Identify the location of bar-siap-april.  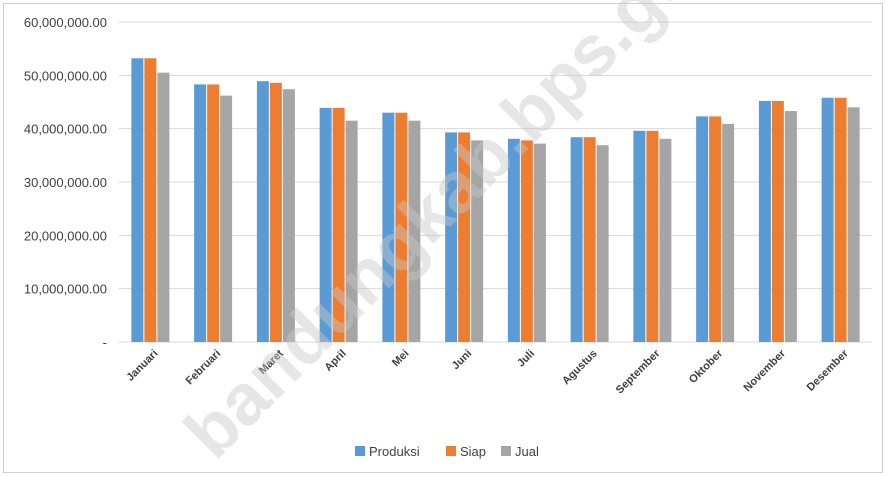
(338, 224).